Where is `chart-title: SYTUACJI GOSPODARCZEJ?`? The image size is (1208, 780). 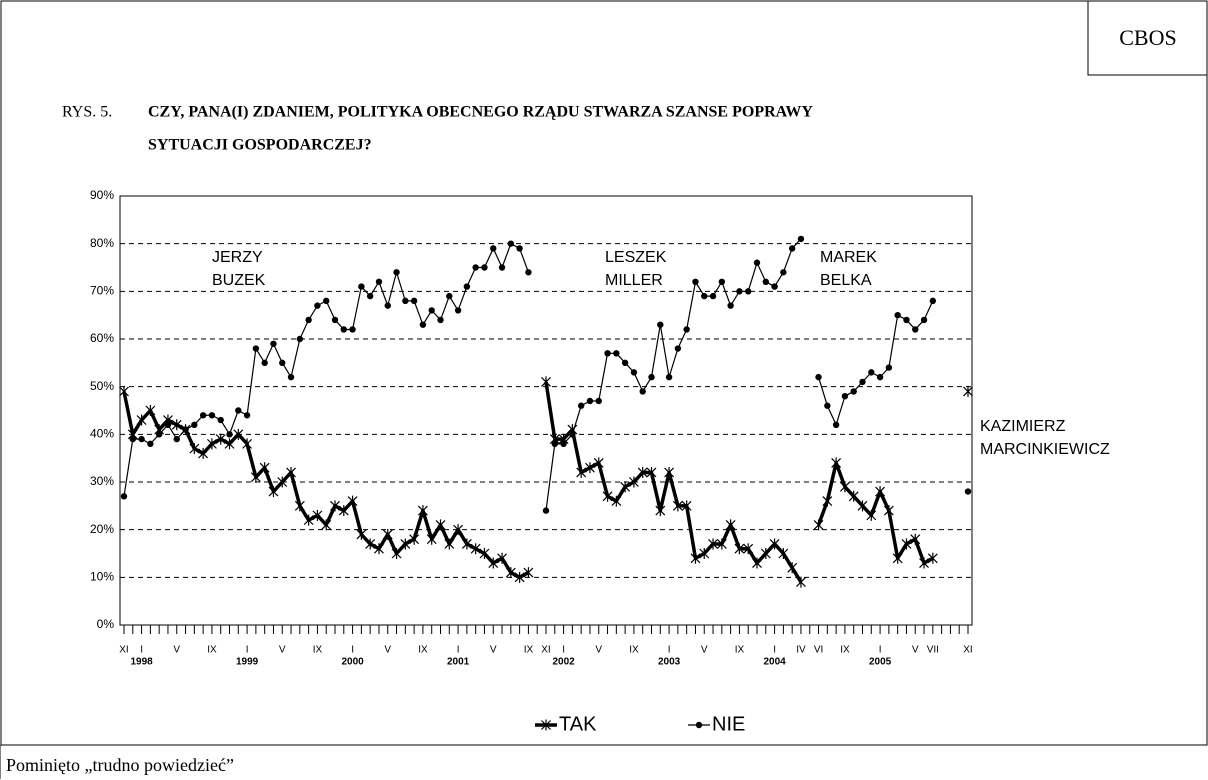 chart-title: SYTUACJI GOSPODARCZEJ? is located at coordinates (260, 145).